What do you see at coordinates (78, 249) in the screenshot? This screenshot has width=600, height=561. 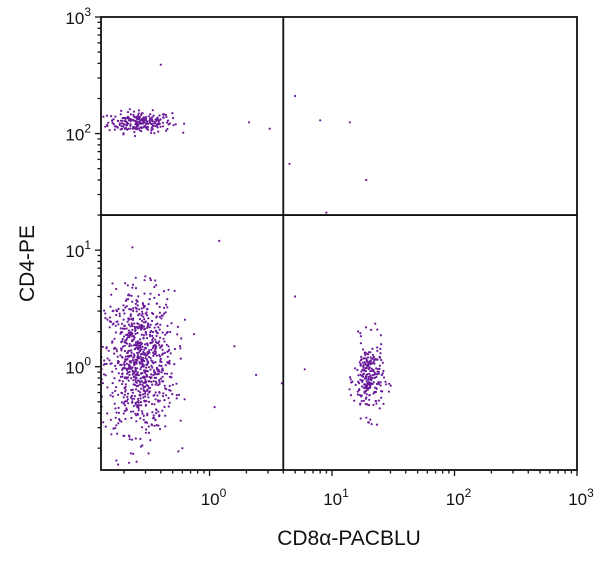 I see `y-tick-label: 10¹` at bounding box center [78, 249].